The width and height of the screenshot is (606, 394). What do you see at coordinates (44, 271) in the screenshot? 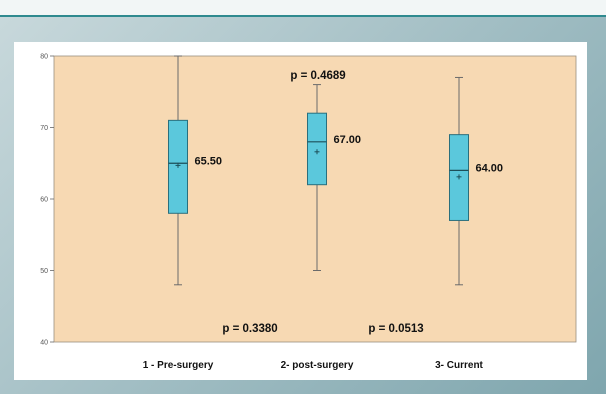
I see `y-tick-label: 50` at bounding box center [44, 271].